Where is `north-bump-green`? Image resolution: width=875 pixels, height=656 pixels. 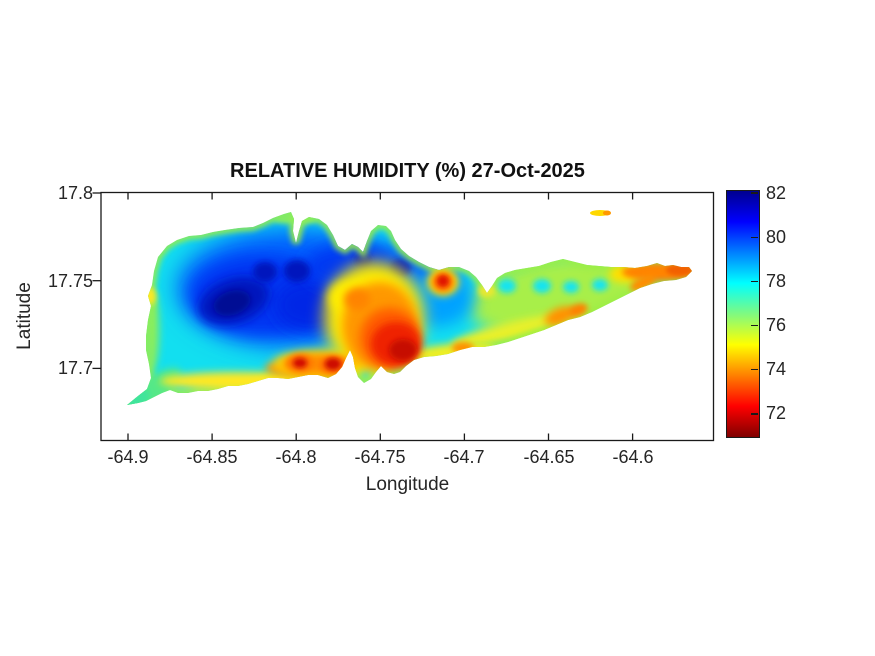 north-bump-green is located at coordinates (295, 219).